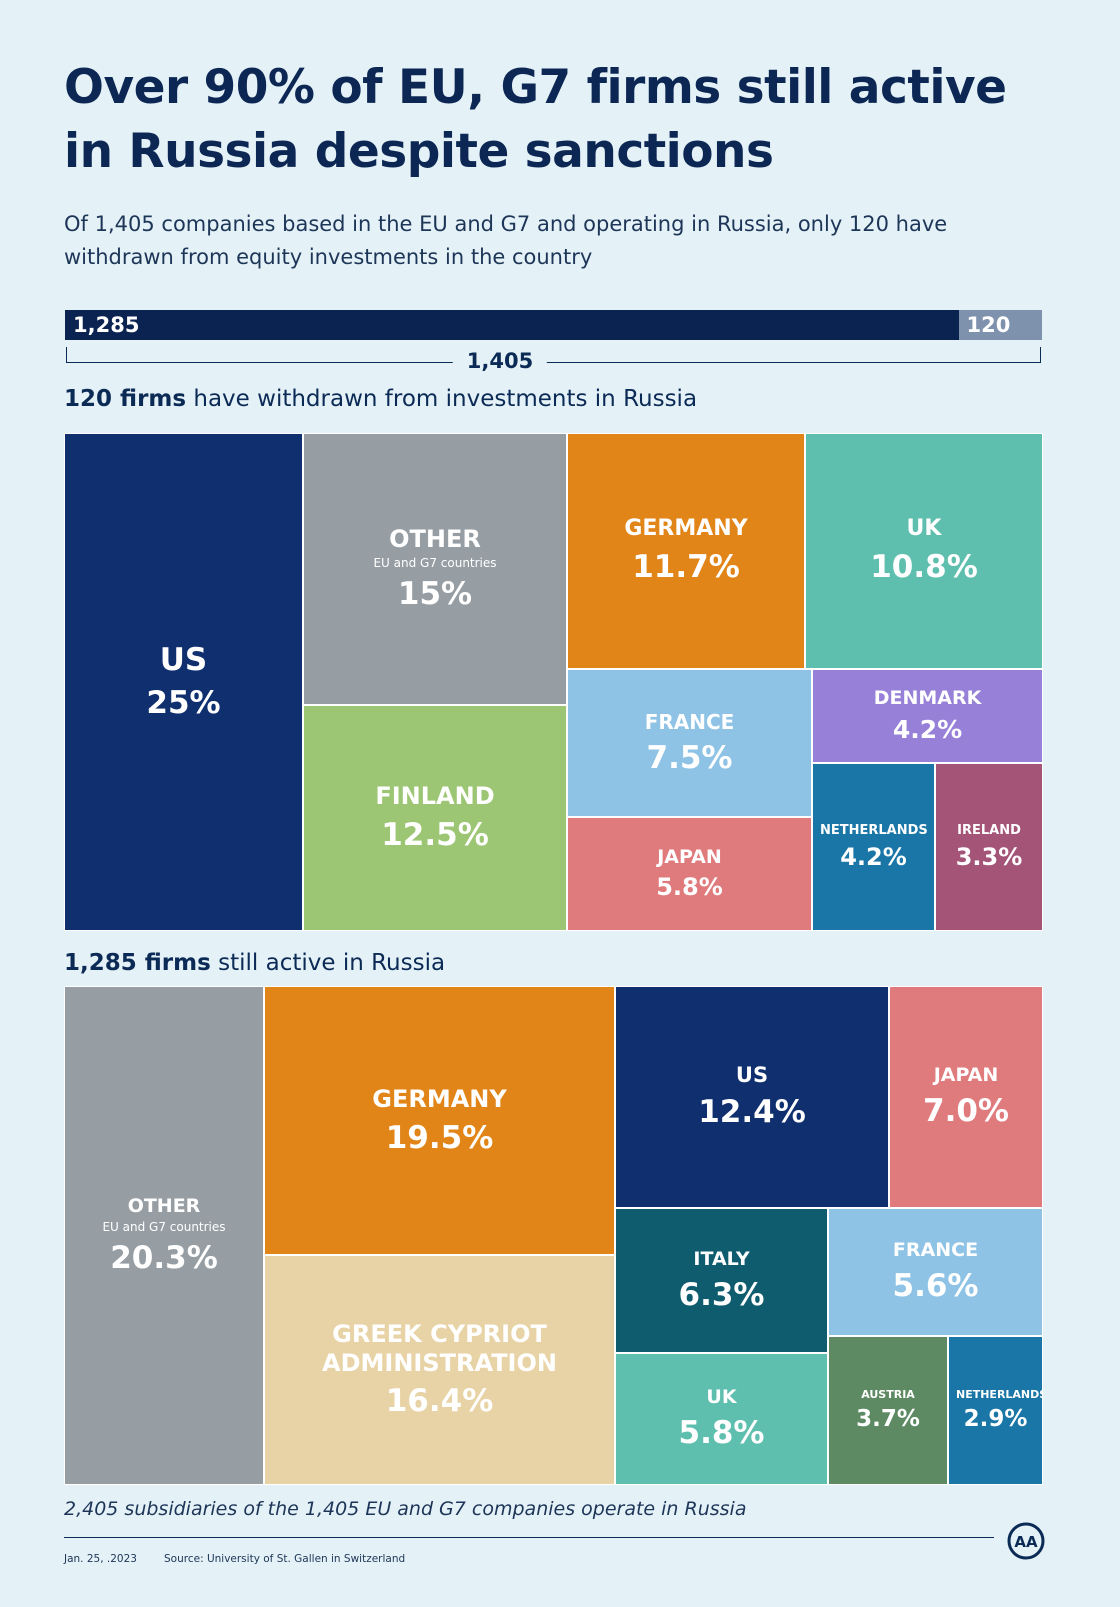  I want to click on total-label: 1,405, so click(500, 361).